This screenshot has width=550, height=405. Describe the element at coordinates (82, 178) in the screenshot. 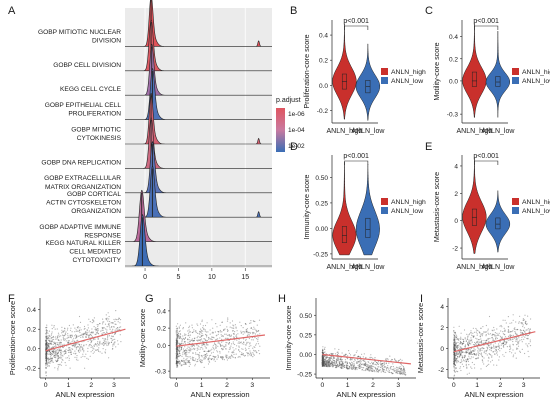

I see `ridge-term-label-line: GOBP EXTRACELLULAR` at that location.